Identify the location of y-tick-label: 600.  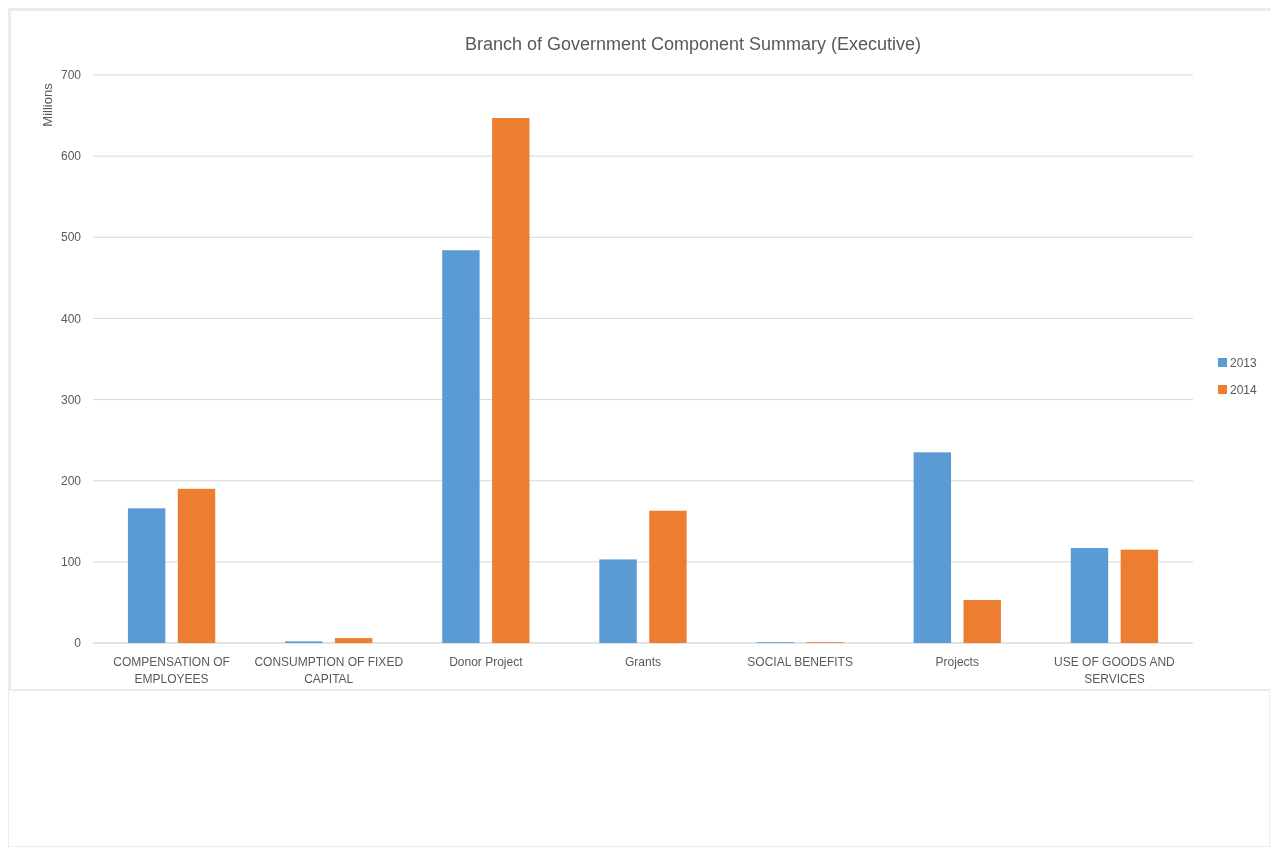
(71, 156).